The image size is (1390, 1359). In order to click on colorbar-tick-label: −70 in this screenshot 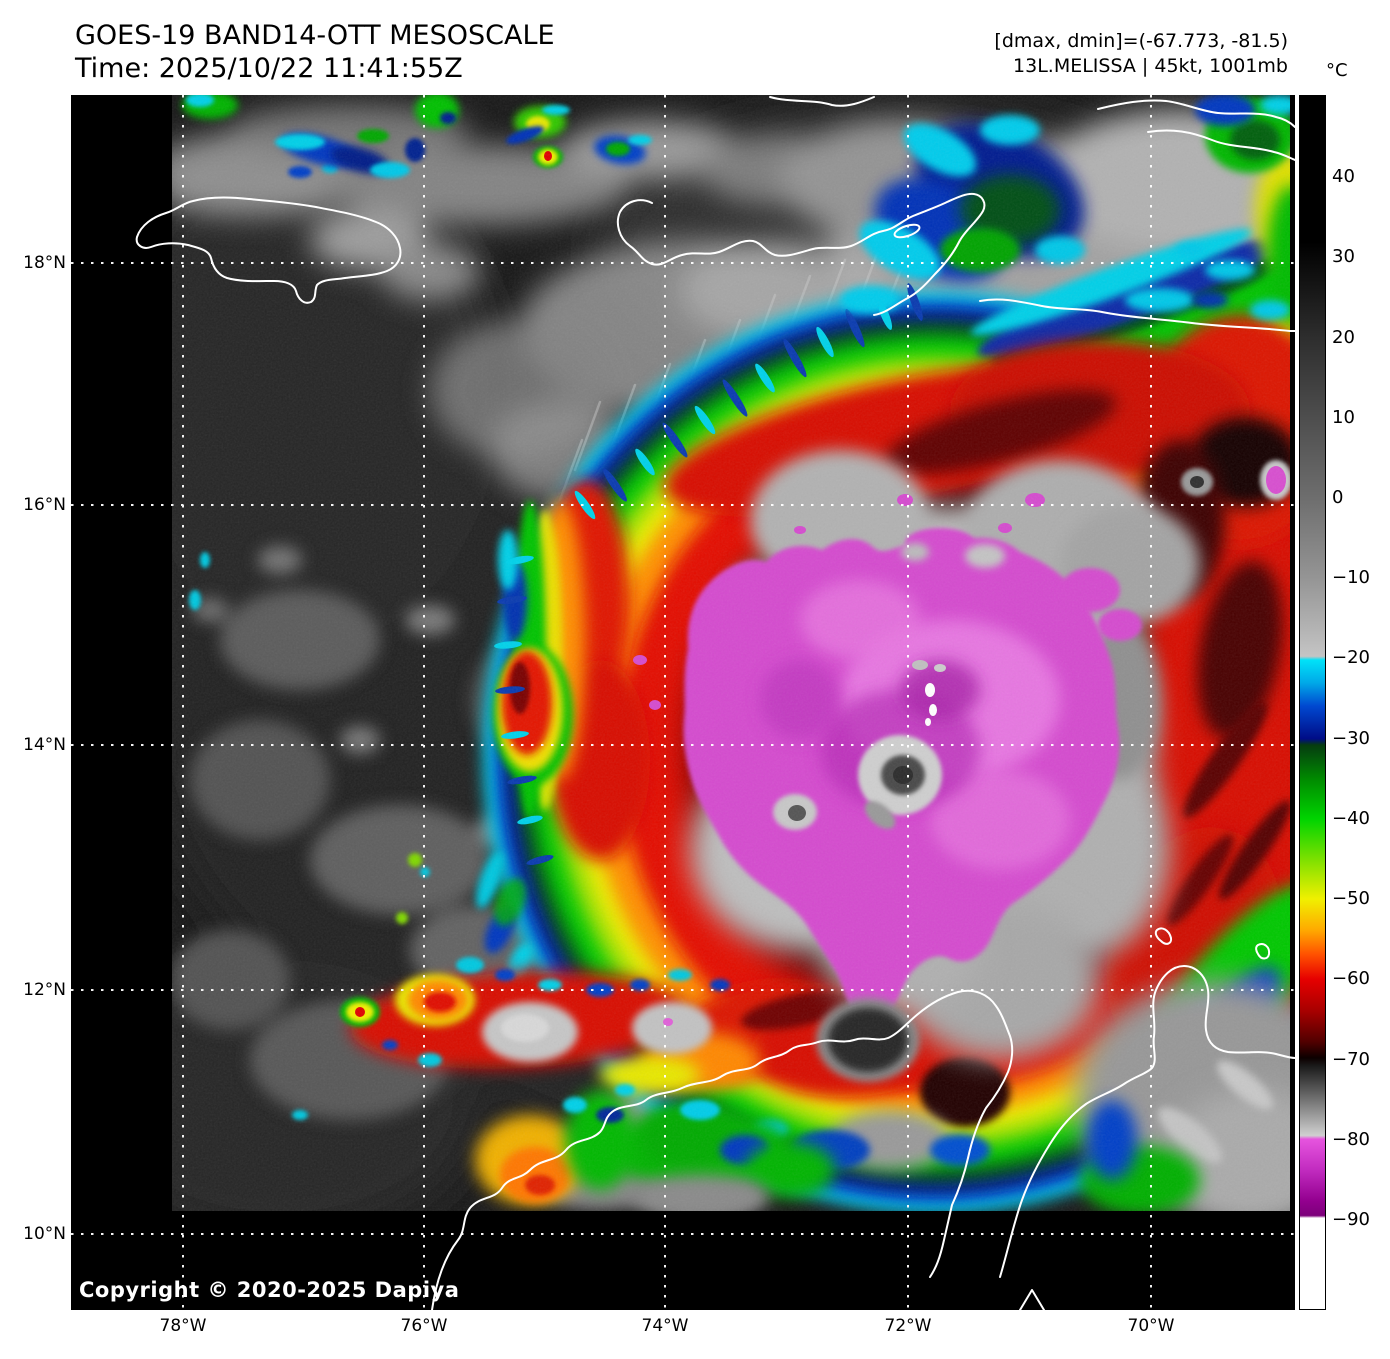, I will do `click(1351, 1059)`.